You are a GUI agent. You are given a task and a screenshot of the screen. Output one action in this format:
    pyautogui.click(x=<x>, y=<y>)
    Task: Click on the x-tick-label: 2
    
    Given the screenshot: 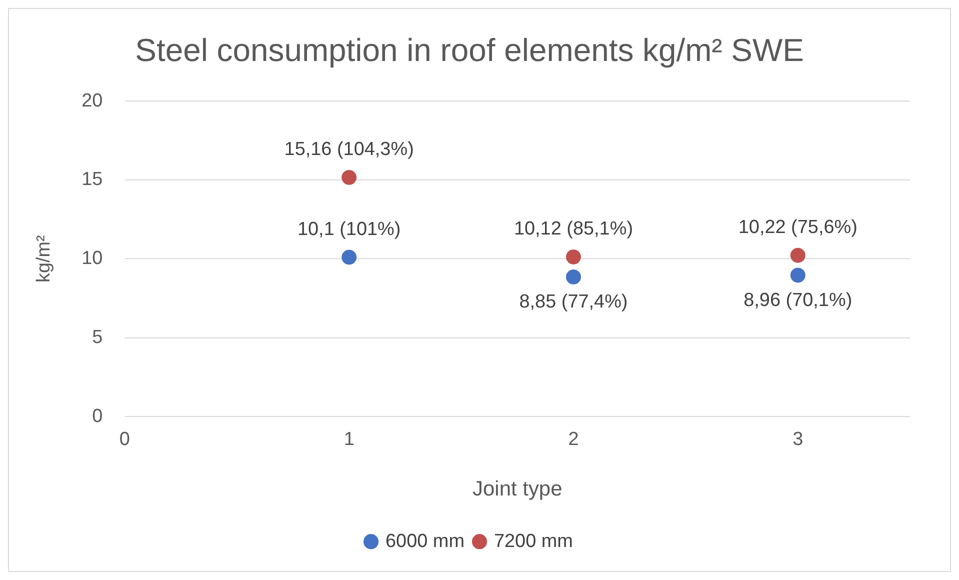 What is the action you would take?
    pyautogui.click(x=573, y=439)
    